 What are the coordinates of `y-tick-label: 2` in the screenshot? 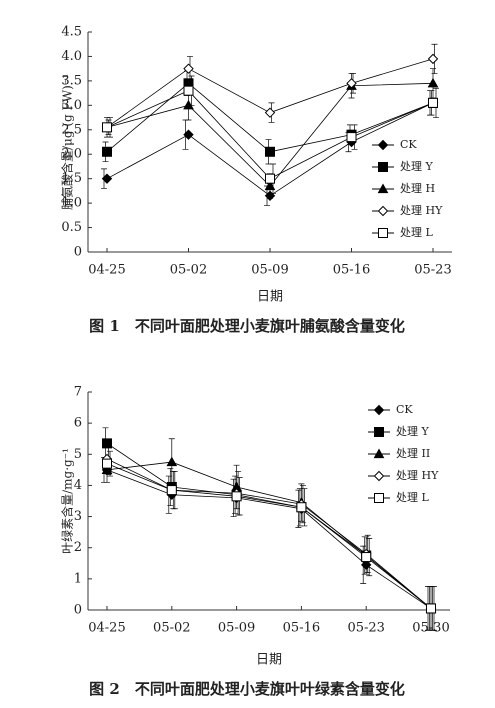 It's located at (78, 547).